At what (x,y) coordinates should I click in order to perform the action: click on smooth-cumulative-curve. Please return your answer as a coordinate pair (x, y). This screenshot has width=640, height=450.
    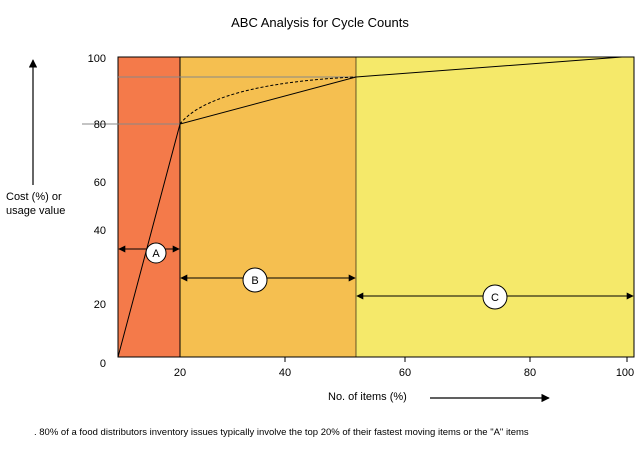
    Looking at the image, I should click on (268, 100).